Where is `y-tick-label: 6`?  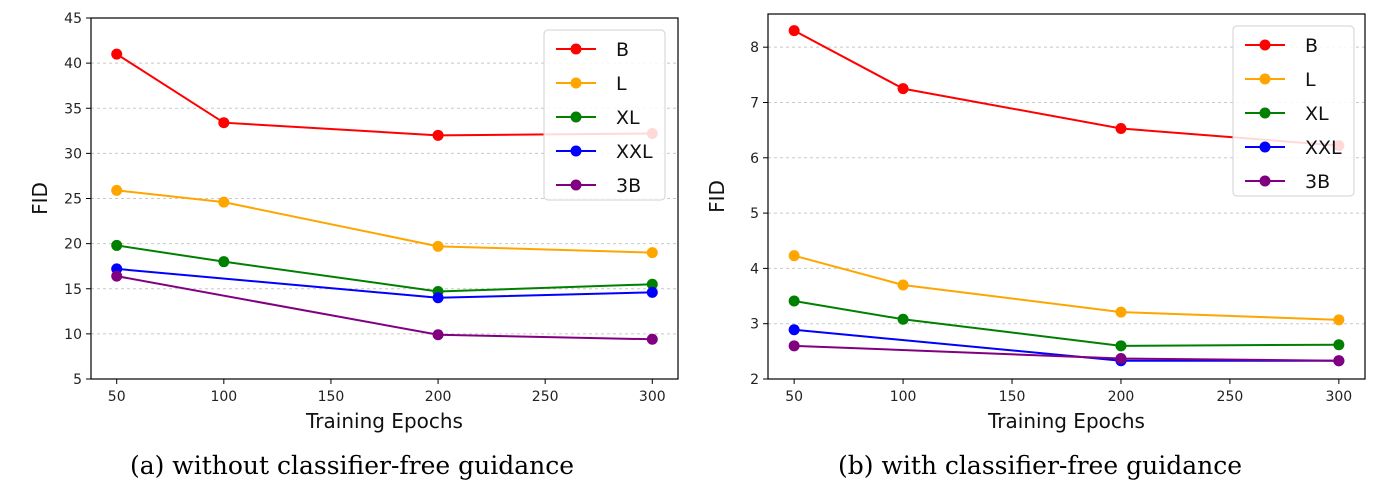
y-tick-label: 6 is located at coordinates (754, 159).